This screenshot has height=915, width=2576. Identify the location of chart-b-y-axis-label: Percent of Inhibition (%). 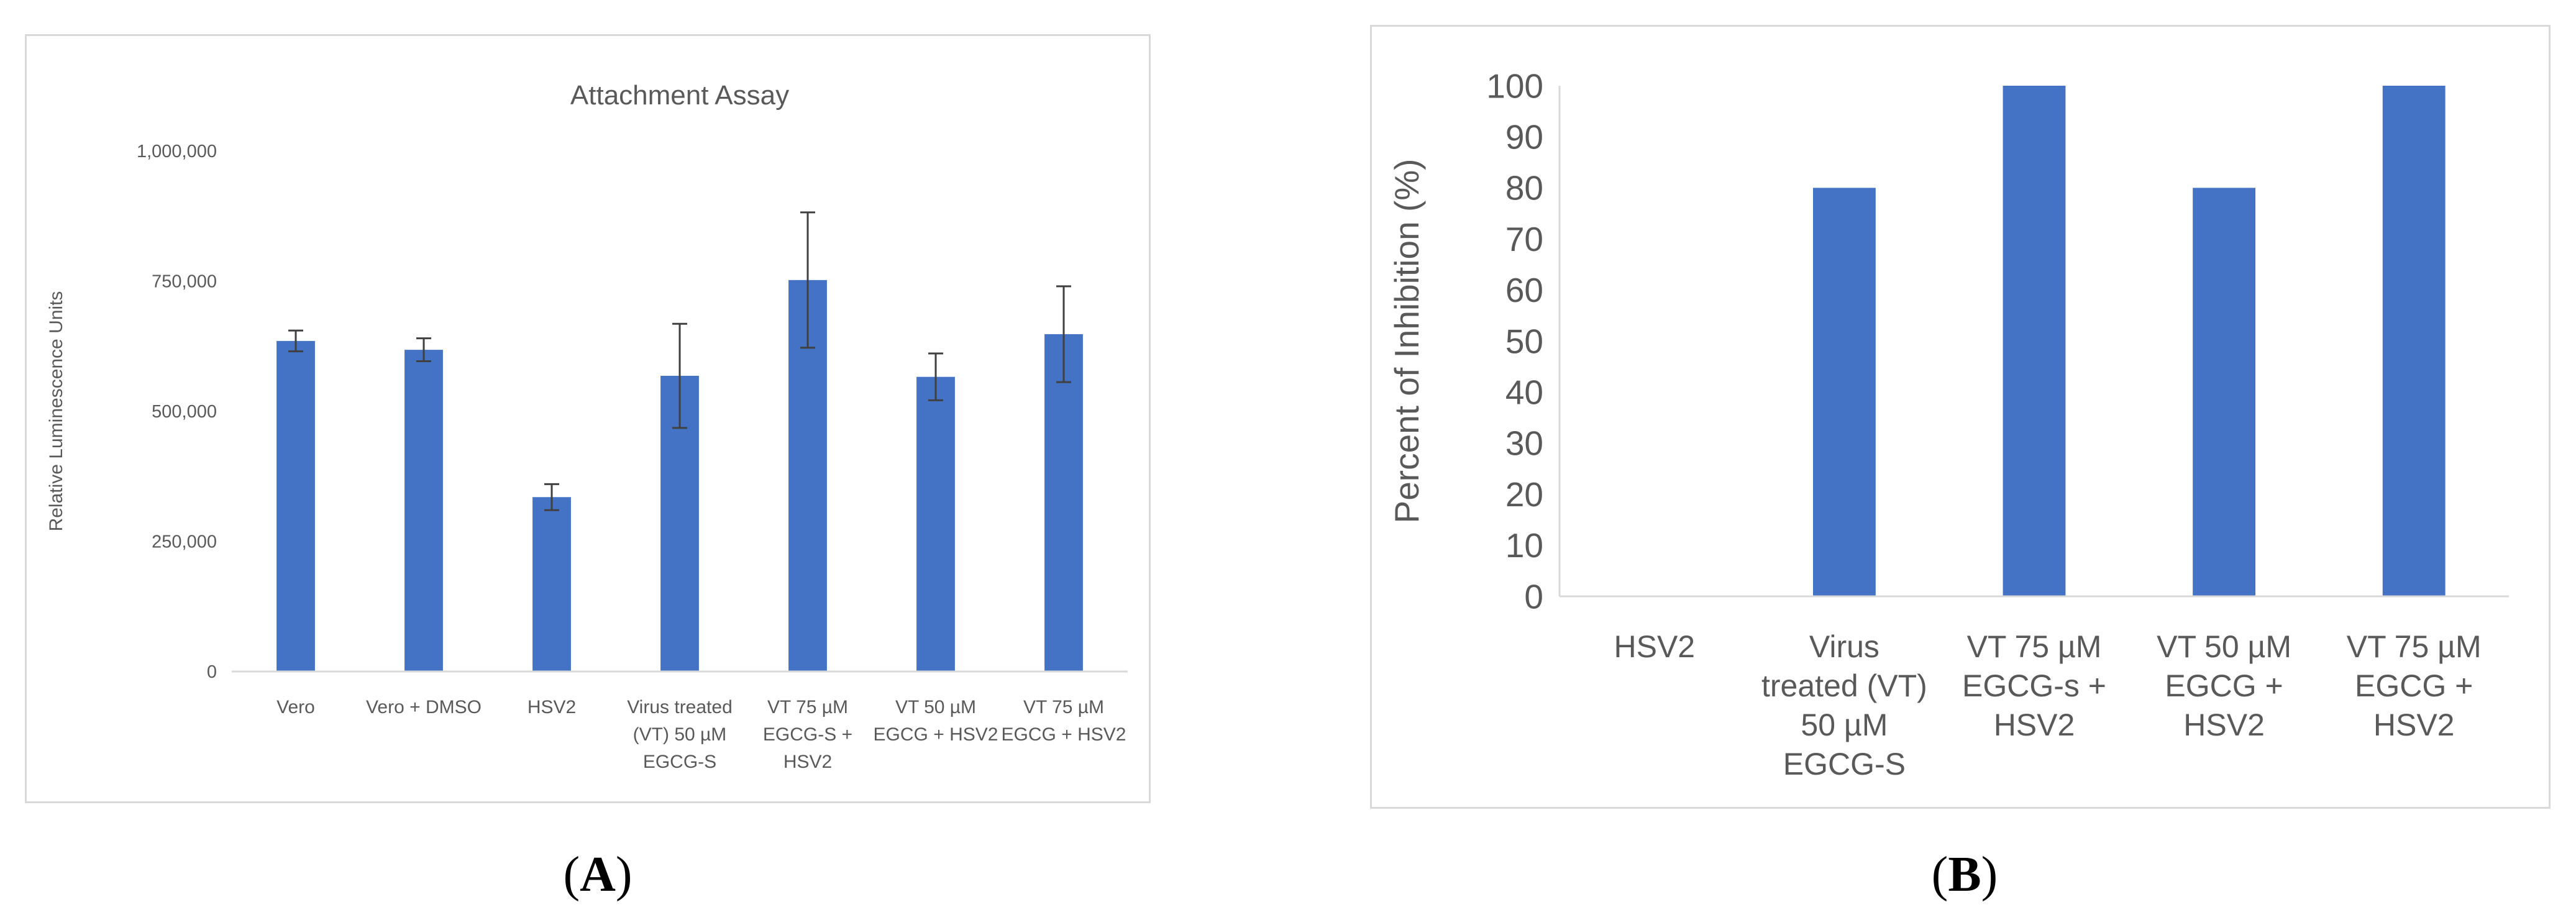
(1406, 341).